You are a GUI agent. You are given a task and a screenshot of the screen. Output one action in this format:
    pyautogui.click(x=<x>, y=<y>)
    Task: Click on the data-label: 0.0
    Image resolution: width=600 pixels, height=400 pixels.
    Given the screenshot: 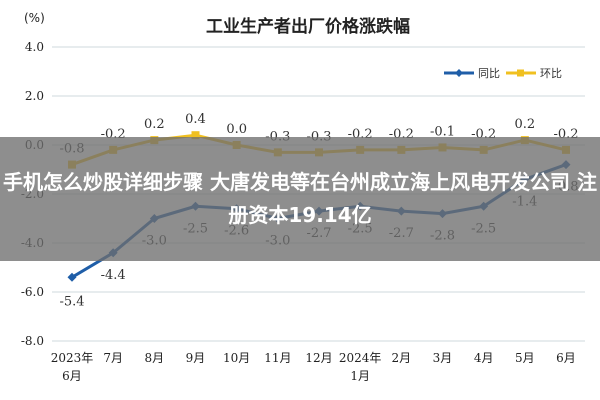 What is the action you would take?
    pyautogui.click(x=236, y=129)
    